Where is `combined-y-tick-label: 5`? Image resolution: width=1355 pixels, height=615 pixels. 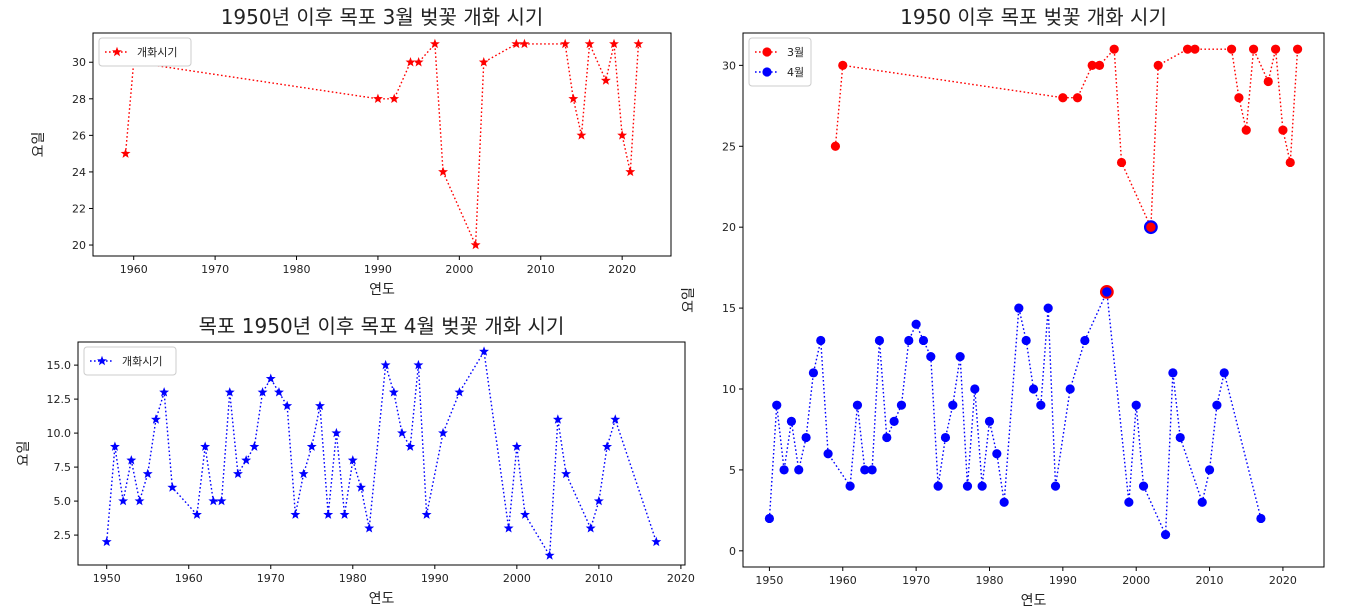
combined-y-tick-label: 5 is located at coordinates (732, 470).